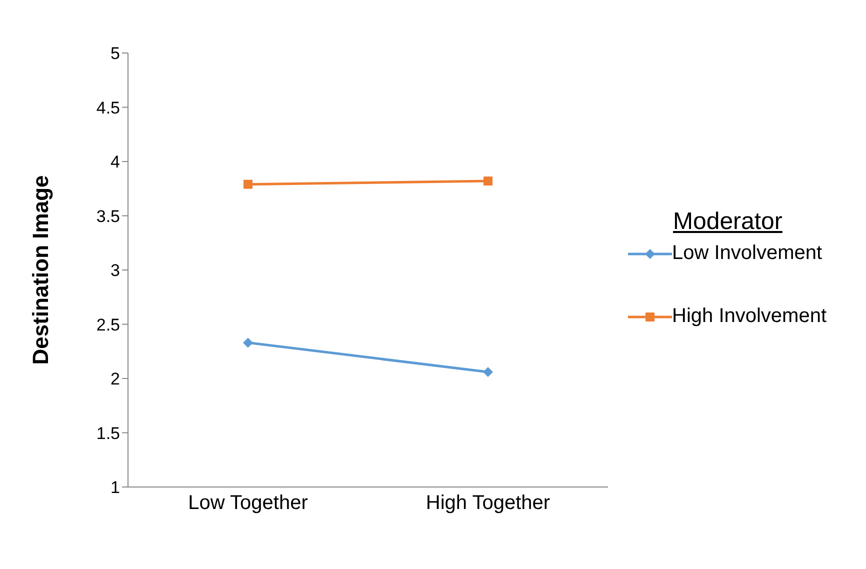  What do you see at coordinates (749, 316) in the screenshot?
I see `legend-label: High Involvement` at bounding box center [749, 316].